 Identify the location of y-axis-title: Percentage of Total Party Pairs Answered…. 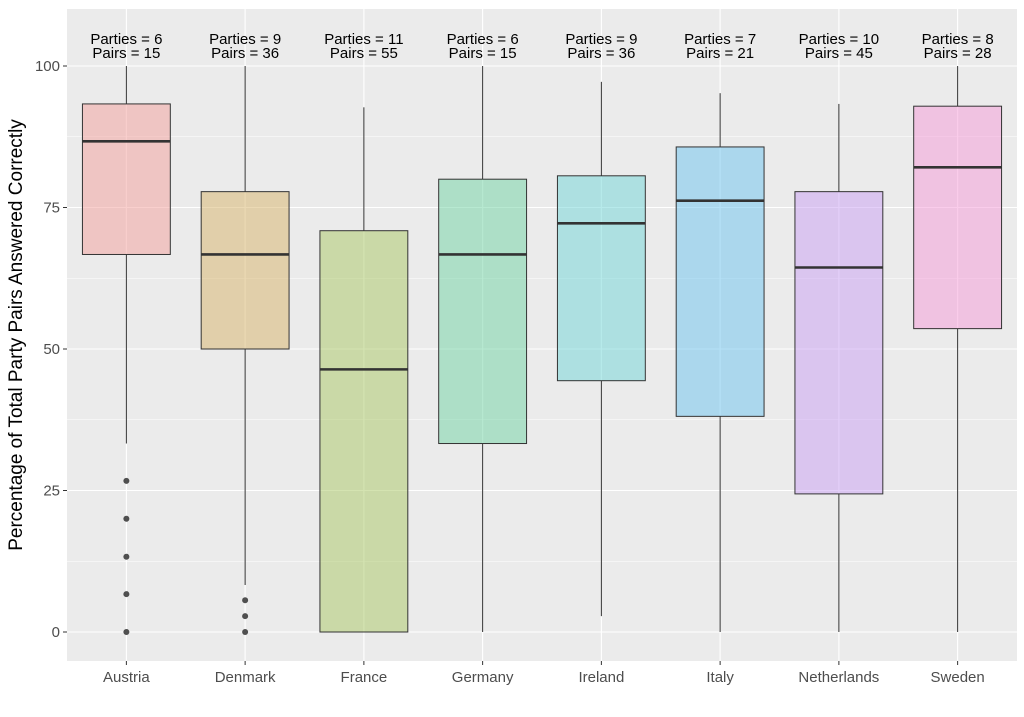
(16, 335).